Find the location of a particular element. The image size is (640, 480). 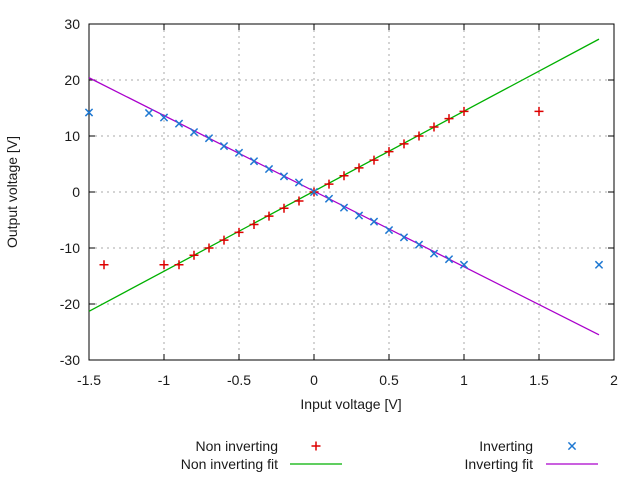

y-tick-label: -10 is located at coordinates (70, 248).